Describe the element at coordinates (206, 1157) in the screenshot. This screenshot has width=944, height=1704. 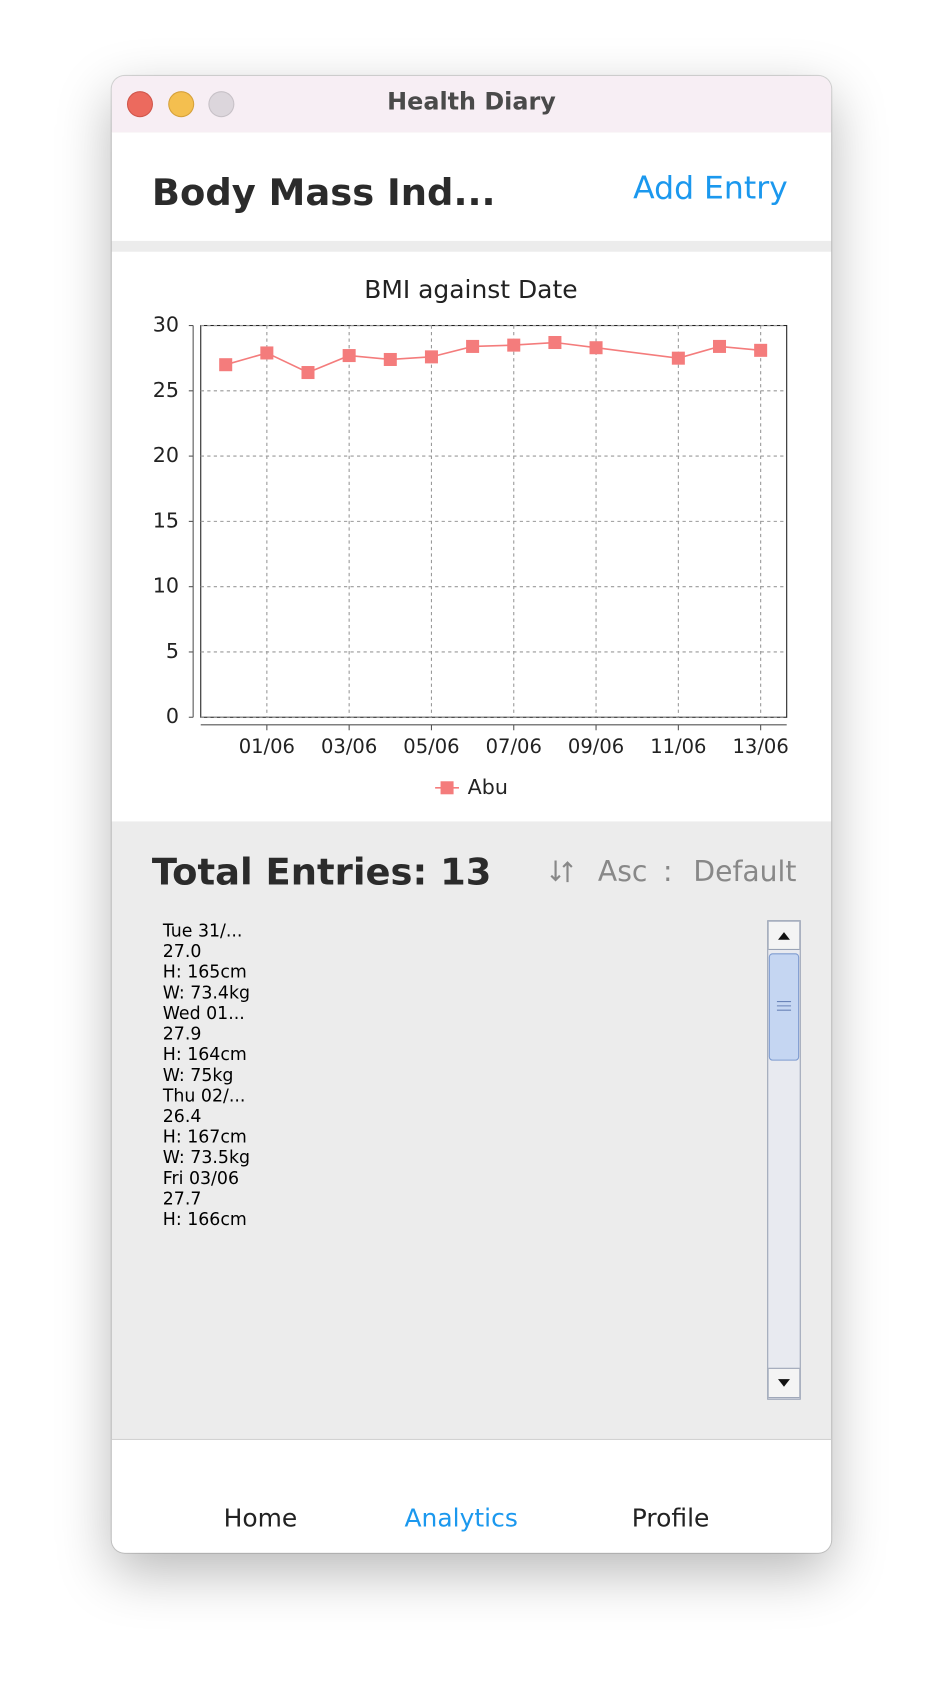
I see `entry-weight: W: 73.5kg` at that location.